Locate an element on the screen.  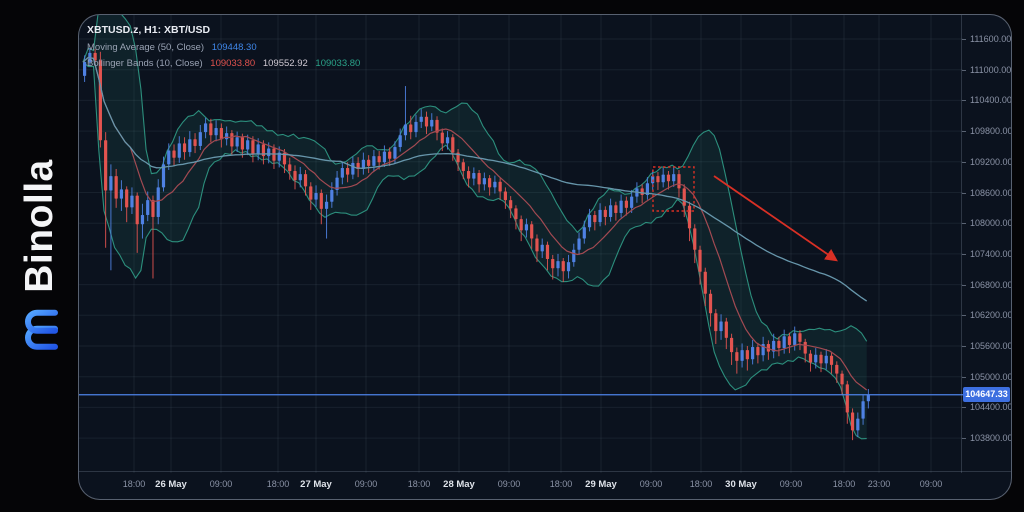
ma-label: Moving Average (50, Close) is located at coordinates (146, 47).